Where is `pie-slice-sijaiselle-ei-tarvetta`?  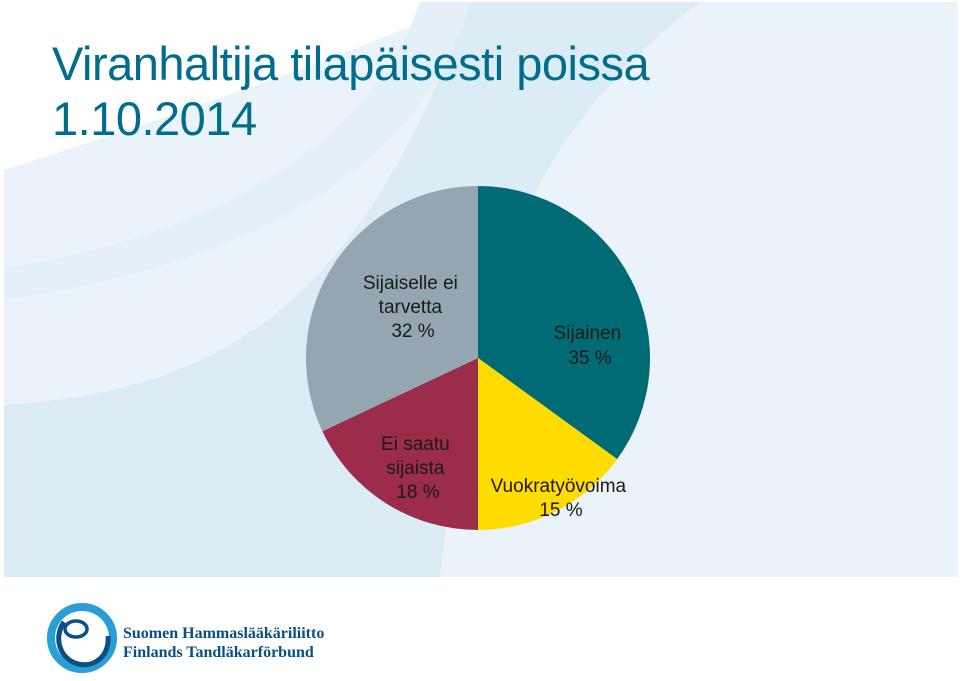 pie-slice-sijaiselle-ei-tarvetta is located at coordinates (392, 309).